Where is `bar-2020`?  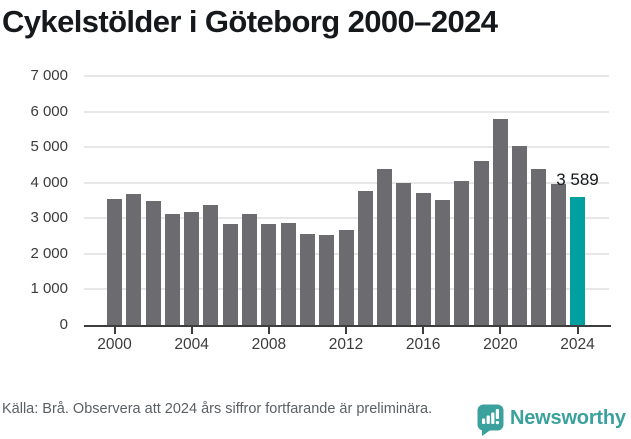
bar-2020 is located at coordinates (500, 222).